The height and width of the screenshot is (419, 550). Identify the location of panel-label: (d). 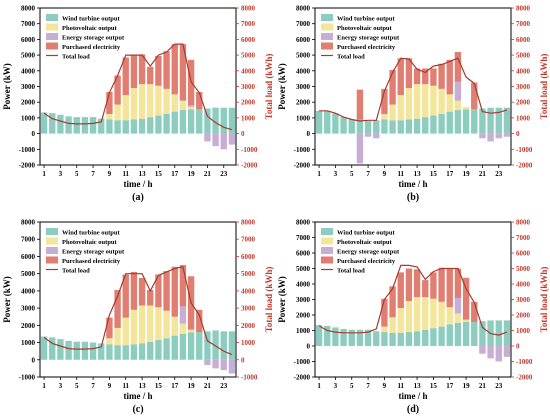
(413, 409).